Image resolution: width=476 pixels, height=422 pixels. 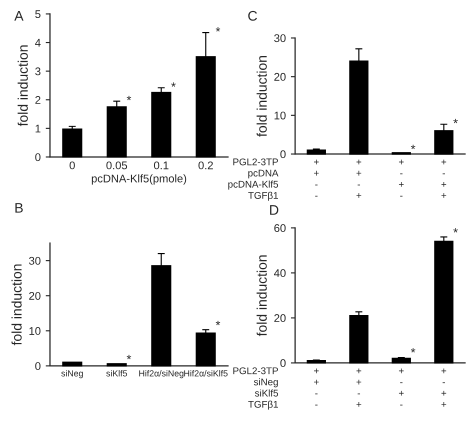 I want to click on chart-title: B, so click(x=19, y=208).